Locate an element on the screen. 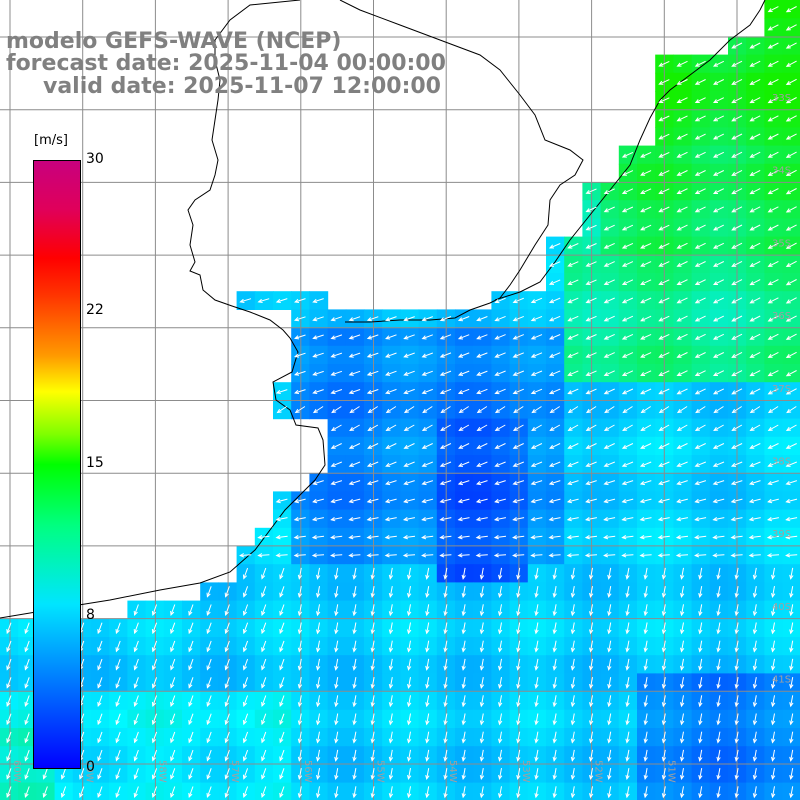 The width and height of the screenshot is (800, 800). valid-date: valid date: 2025-11-07 12:00:00 is located at coordinates (242, 86).